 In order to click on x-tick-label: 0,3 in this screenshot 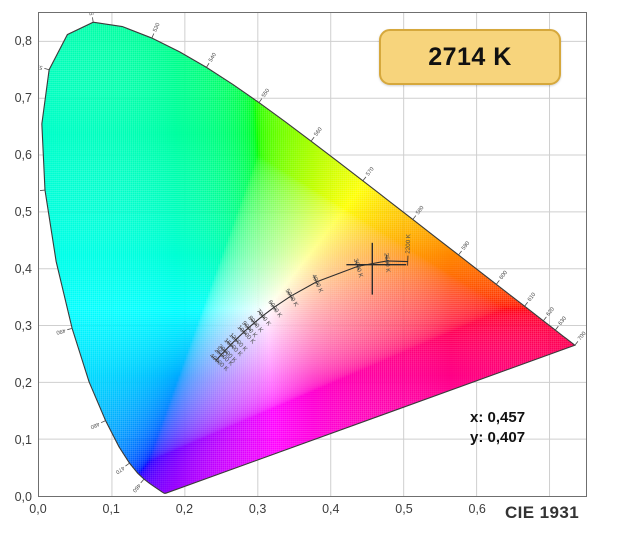, I will do `click(257, 509)`.